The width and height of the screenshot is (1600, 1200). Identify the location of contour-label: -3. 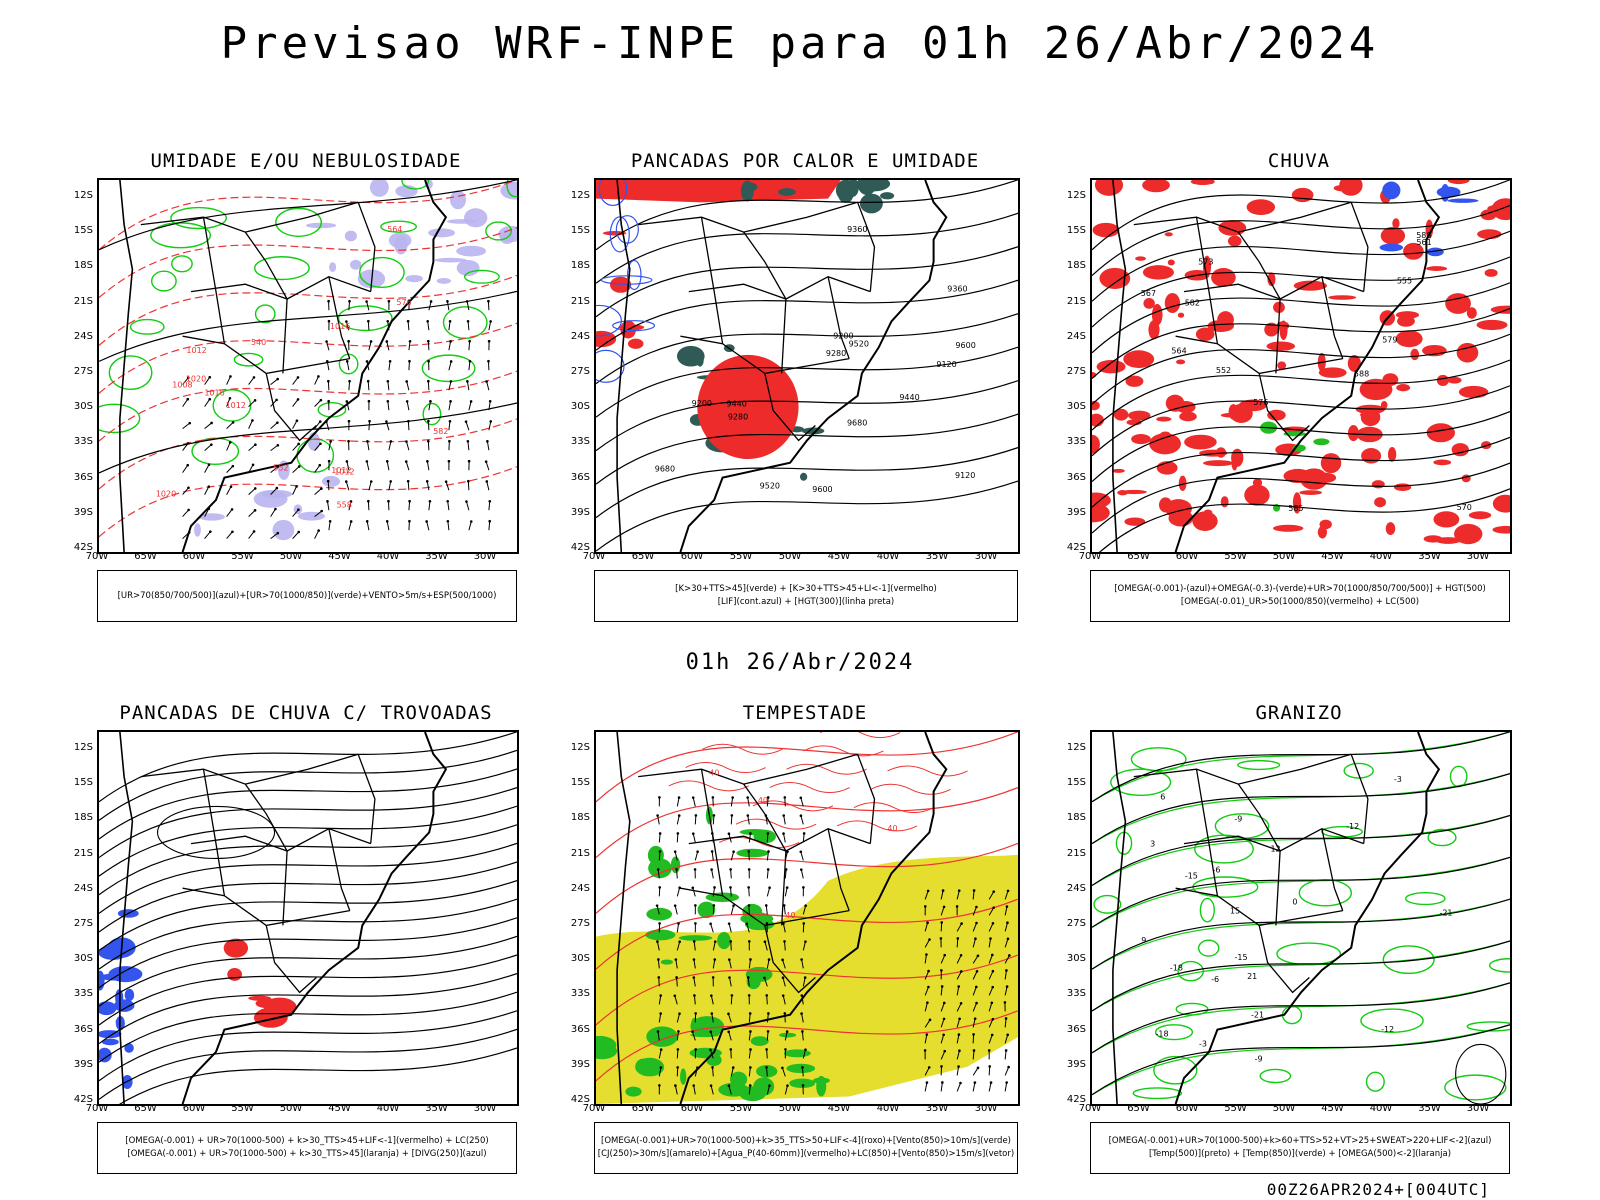
(1398, 779).